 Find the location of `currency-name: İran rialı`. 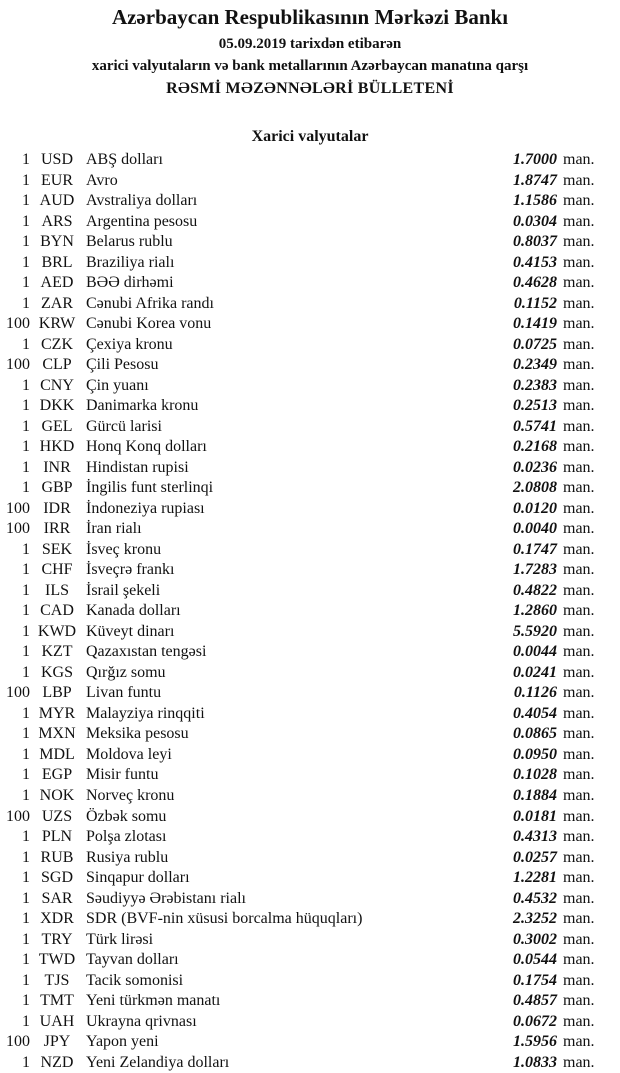

currency-name: İran rialı is located at coordinates (114, 529).